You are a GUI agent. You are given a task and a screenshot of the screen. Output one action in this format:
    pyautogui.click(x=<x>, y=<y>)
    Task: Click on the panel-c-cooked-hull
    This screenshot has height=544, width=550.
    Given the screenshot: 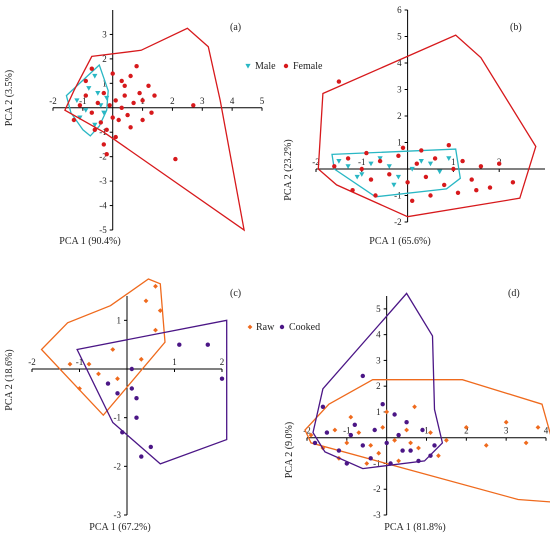 What is the action you would take?
    pyautogui.click(x=152, y=392)
    